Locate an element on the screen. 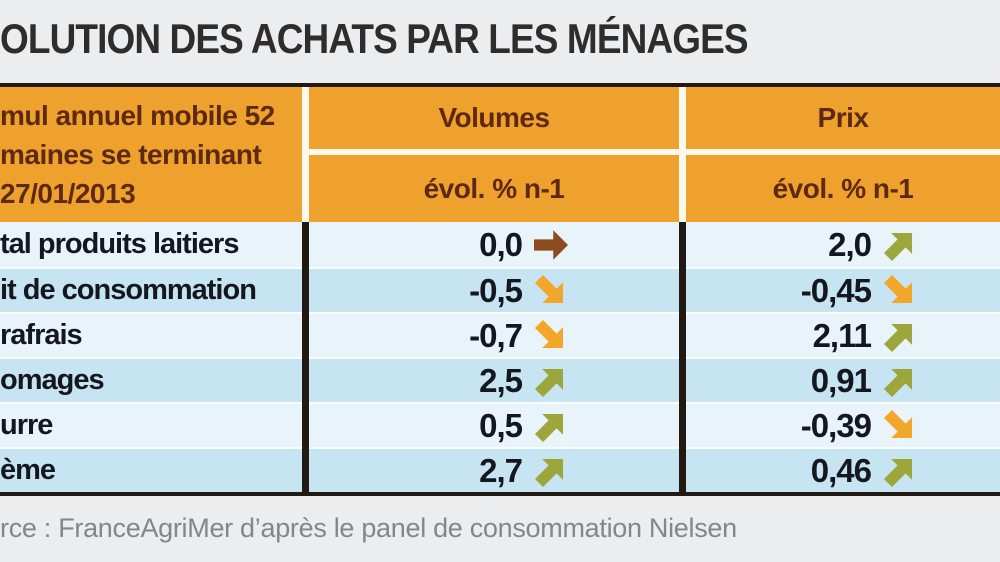  volume-value: 0,5 is located at coordinates (501, 425).